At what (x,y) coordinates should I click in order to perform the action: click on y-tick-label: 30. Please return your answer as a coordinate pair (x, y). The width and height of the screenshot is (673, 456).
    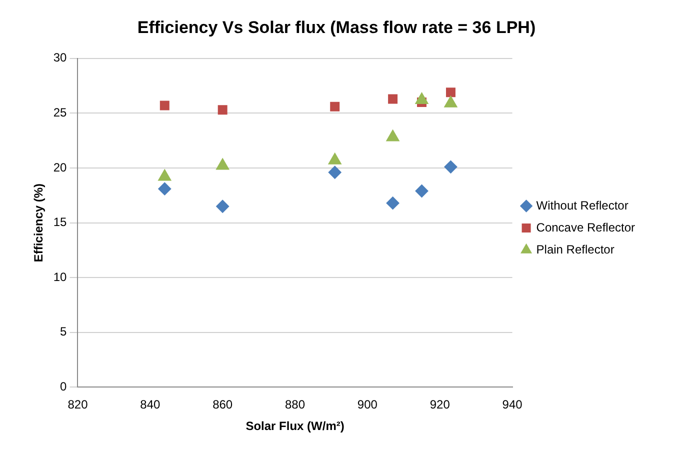
    Looking at the image, I should click on (60, 57).